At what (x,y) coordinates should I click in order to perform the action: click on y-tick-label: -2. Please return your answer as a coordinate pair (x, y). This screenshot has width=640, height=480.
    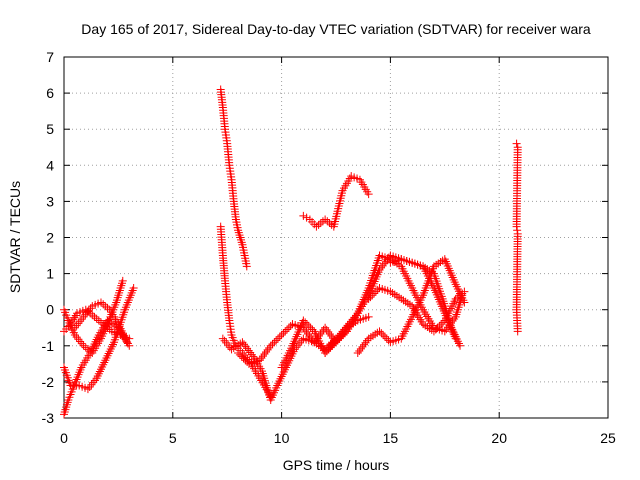
    Looking at the image, I should click on (48, 382).